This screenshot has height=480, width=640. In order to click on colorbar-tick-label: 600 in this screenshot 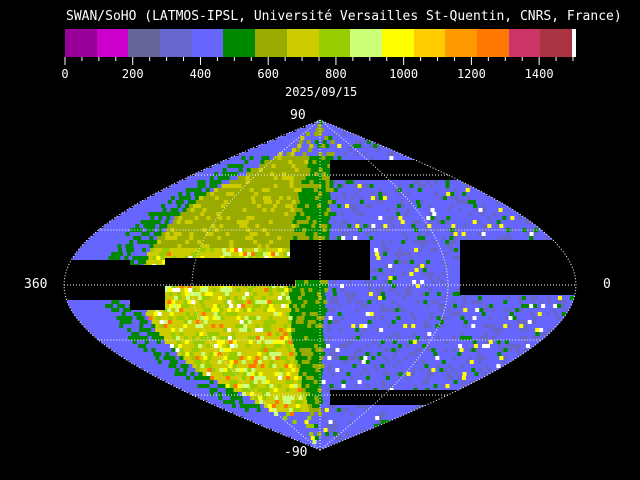, I will do `click(268, 74)`.